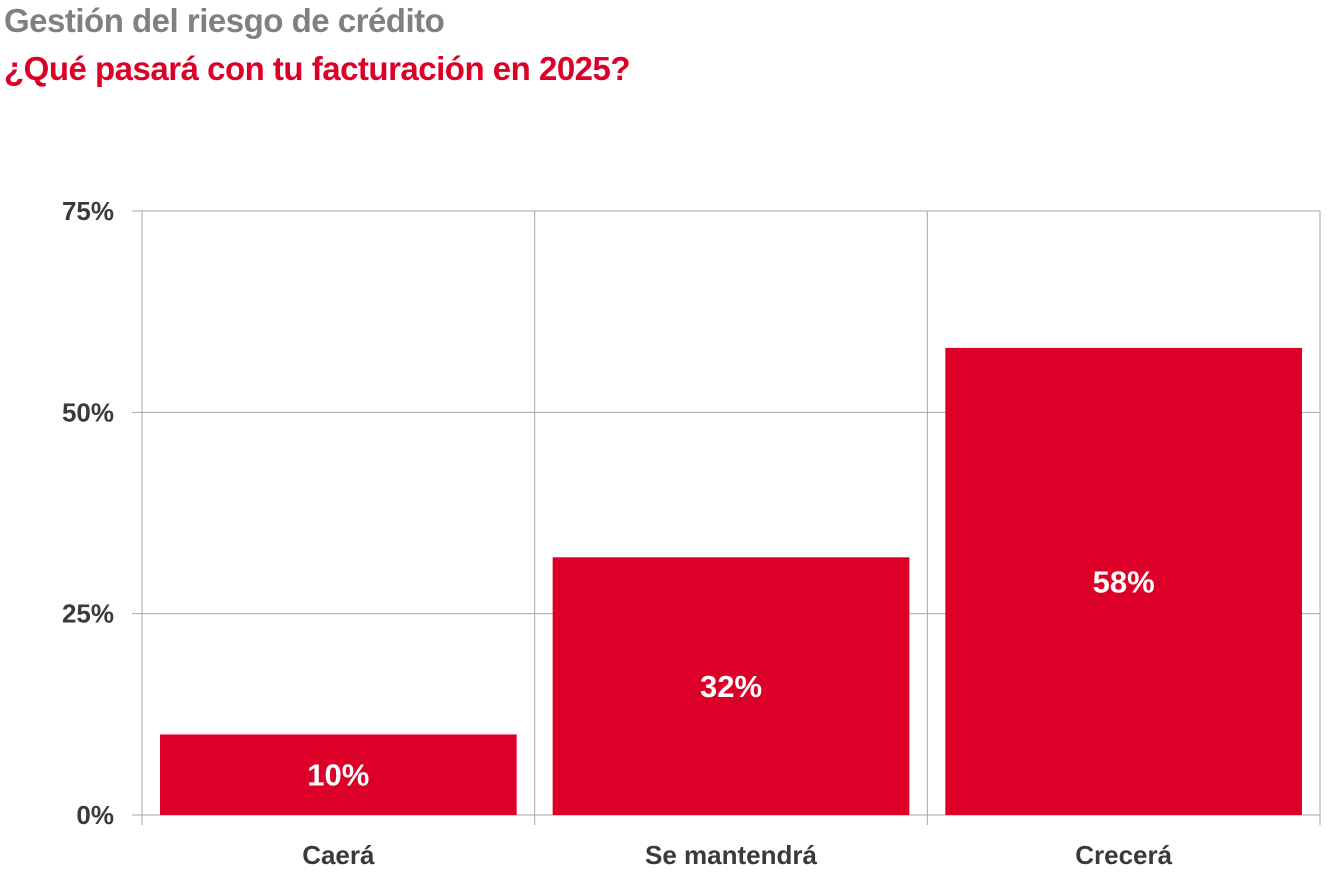 This screenshot has height=875, width=1335. What do you see at coordinates (1123, 855) in the screenshot?
I see `category-label-3: Crecerá` at bounding box center [1123, 855].